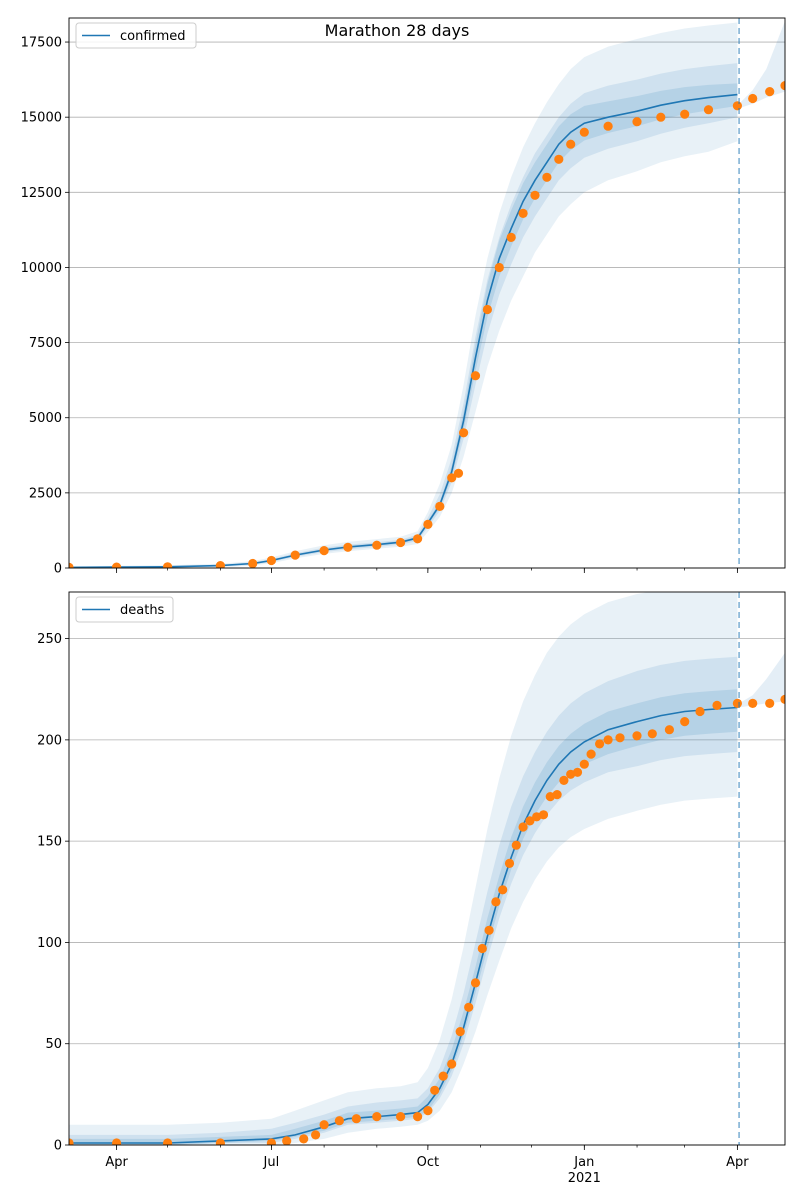 This screenshot has height=1200, width=800. I want to click on y-tick-label: 12500, so click(41, 193).